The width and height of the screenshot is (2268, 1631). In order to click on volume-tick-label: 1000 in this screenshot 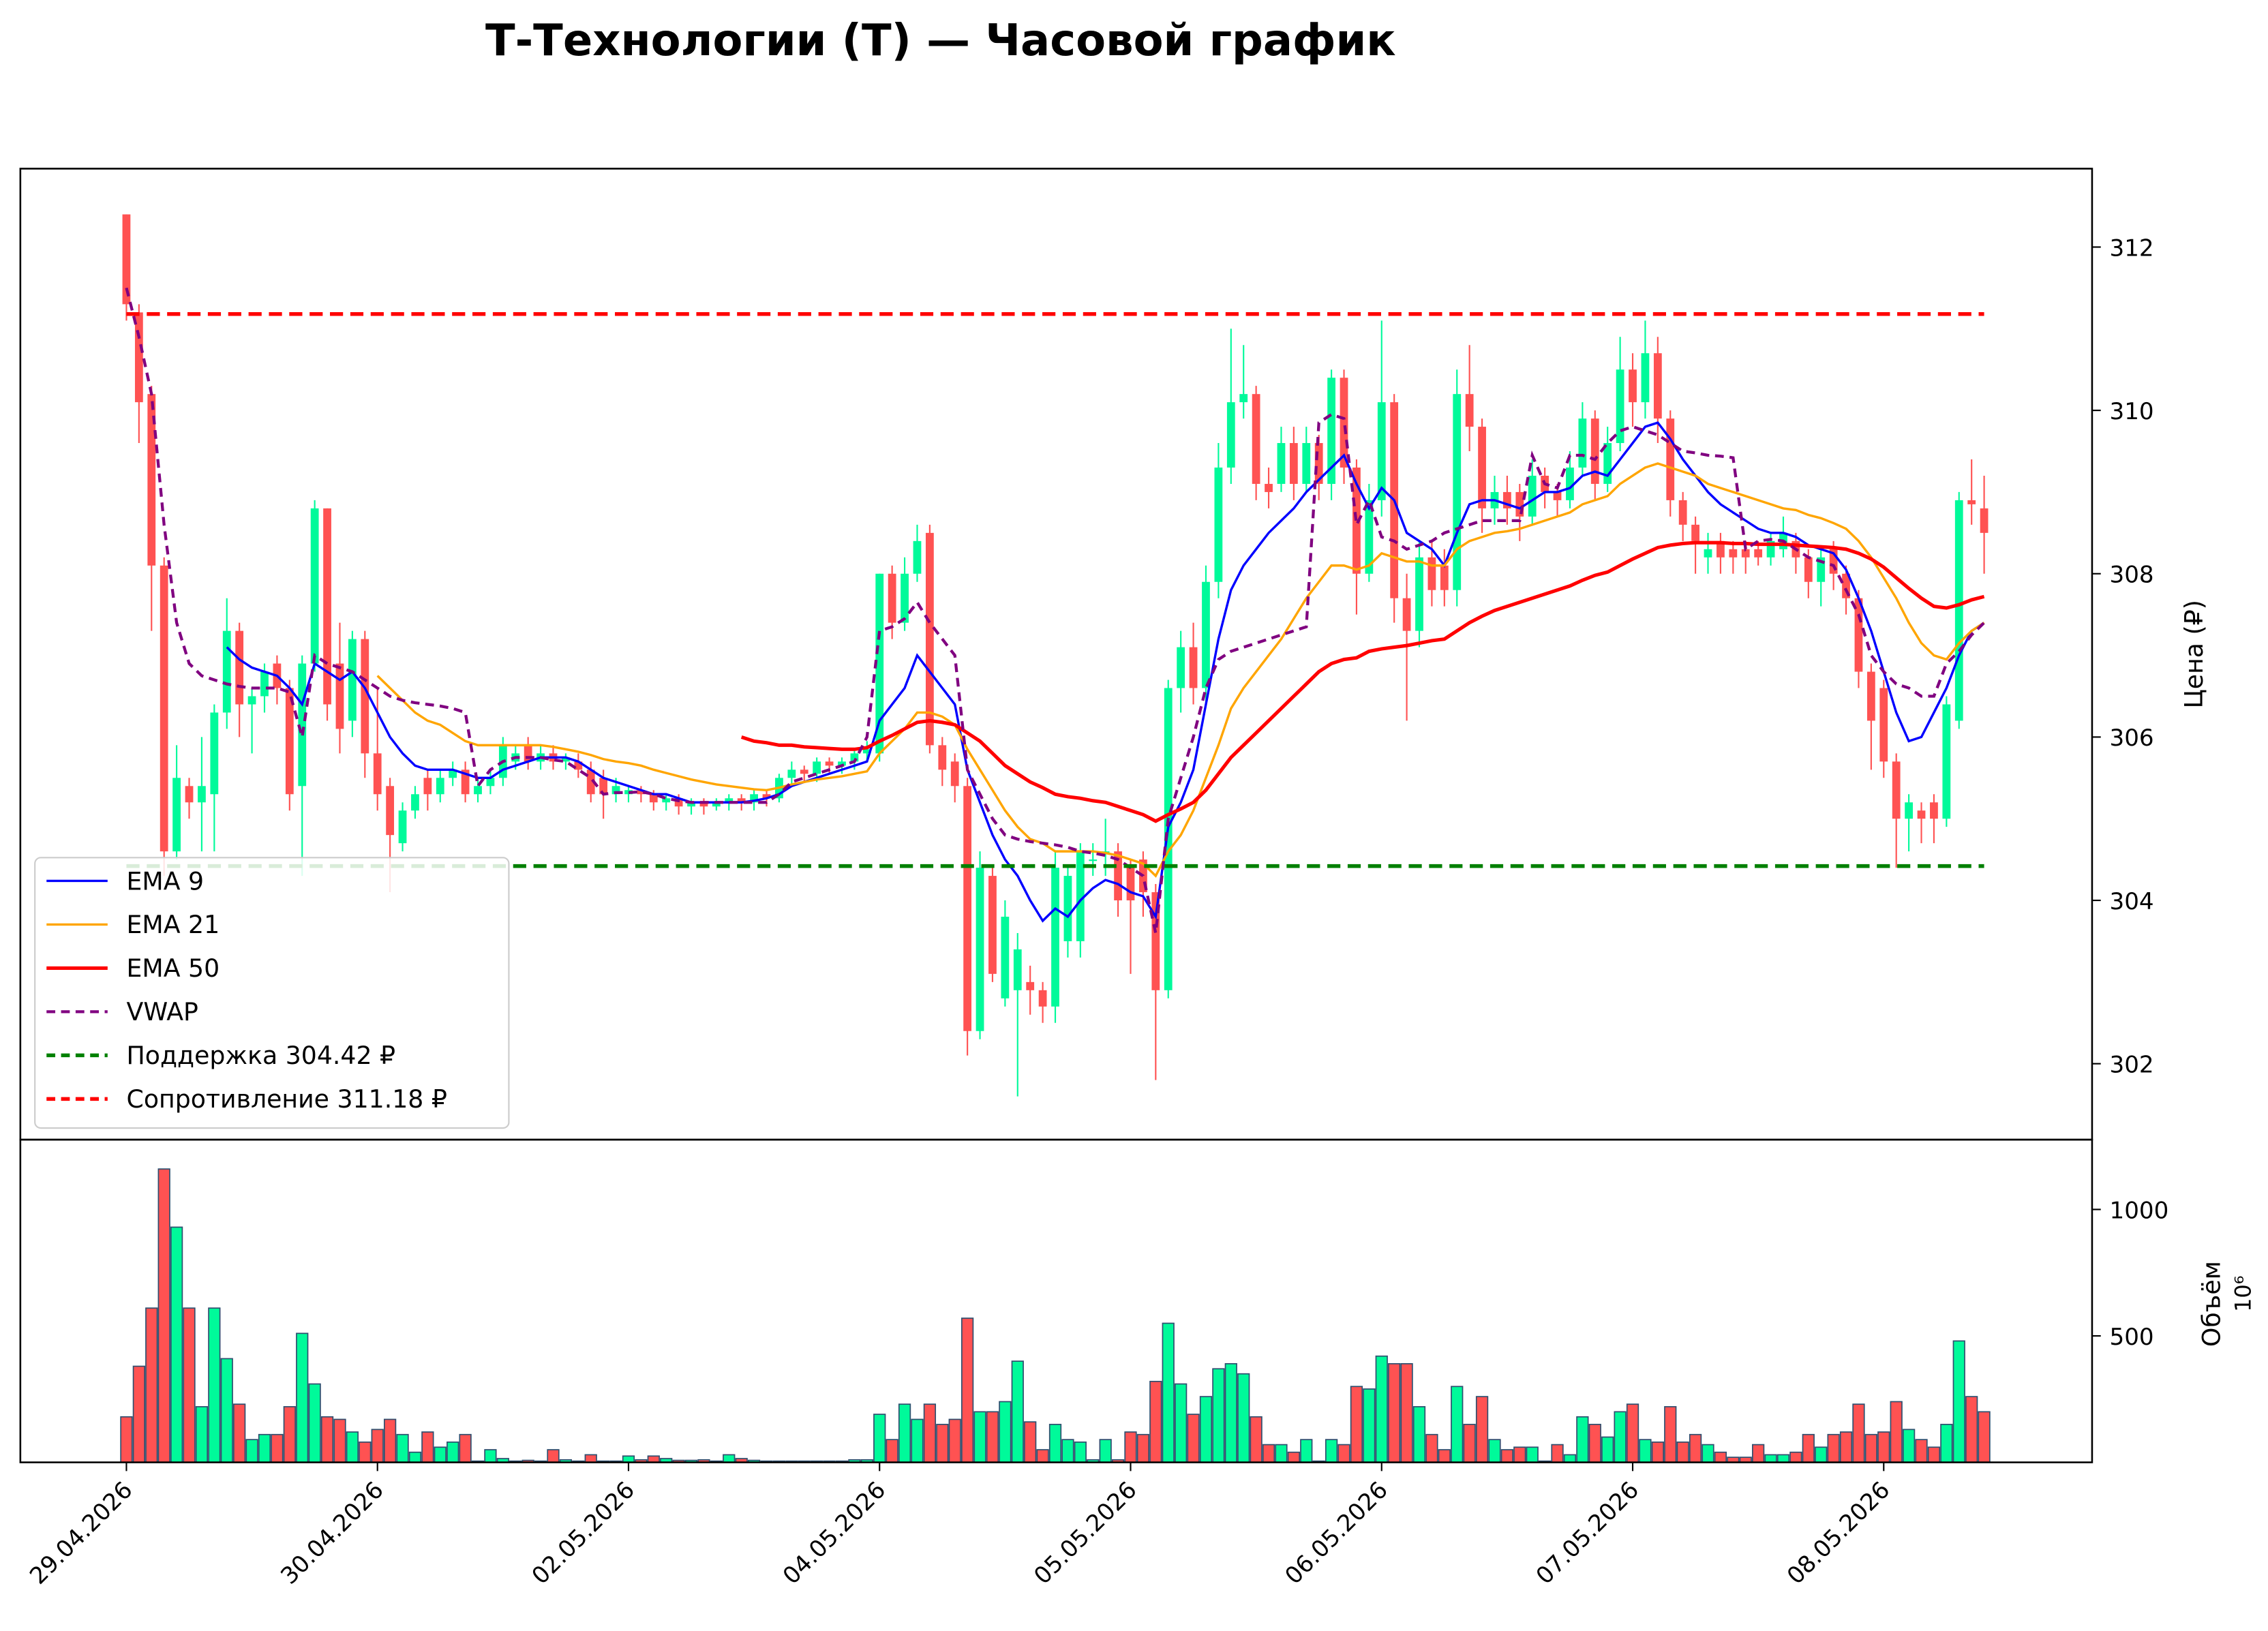, I will do `click(2139, 1210)`.